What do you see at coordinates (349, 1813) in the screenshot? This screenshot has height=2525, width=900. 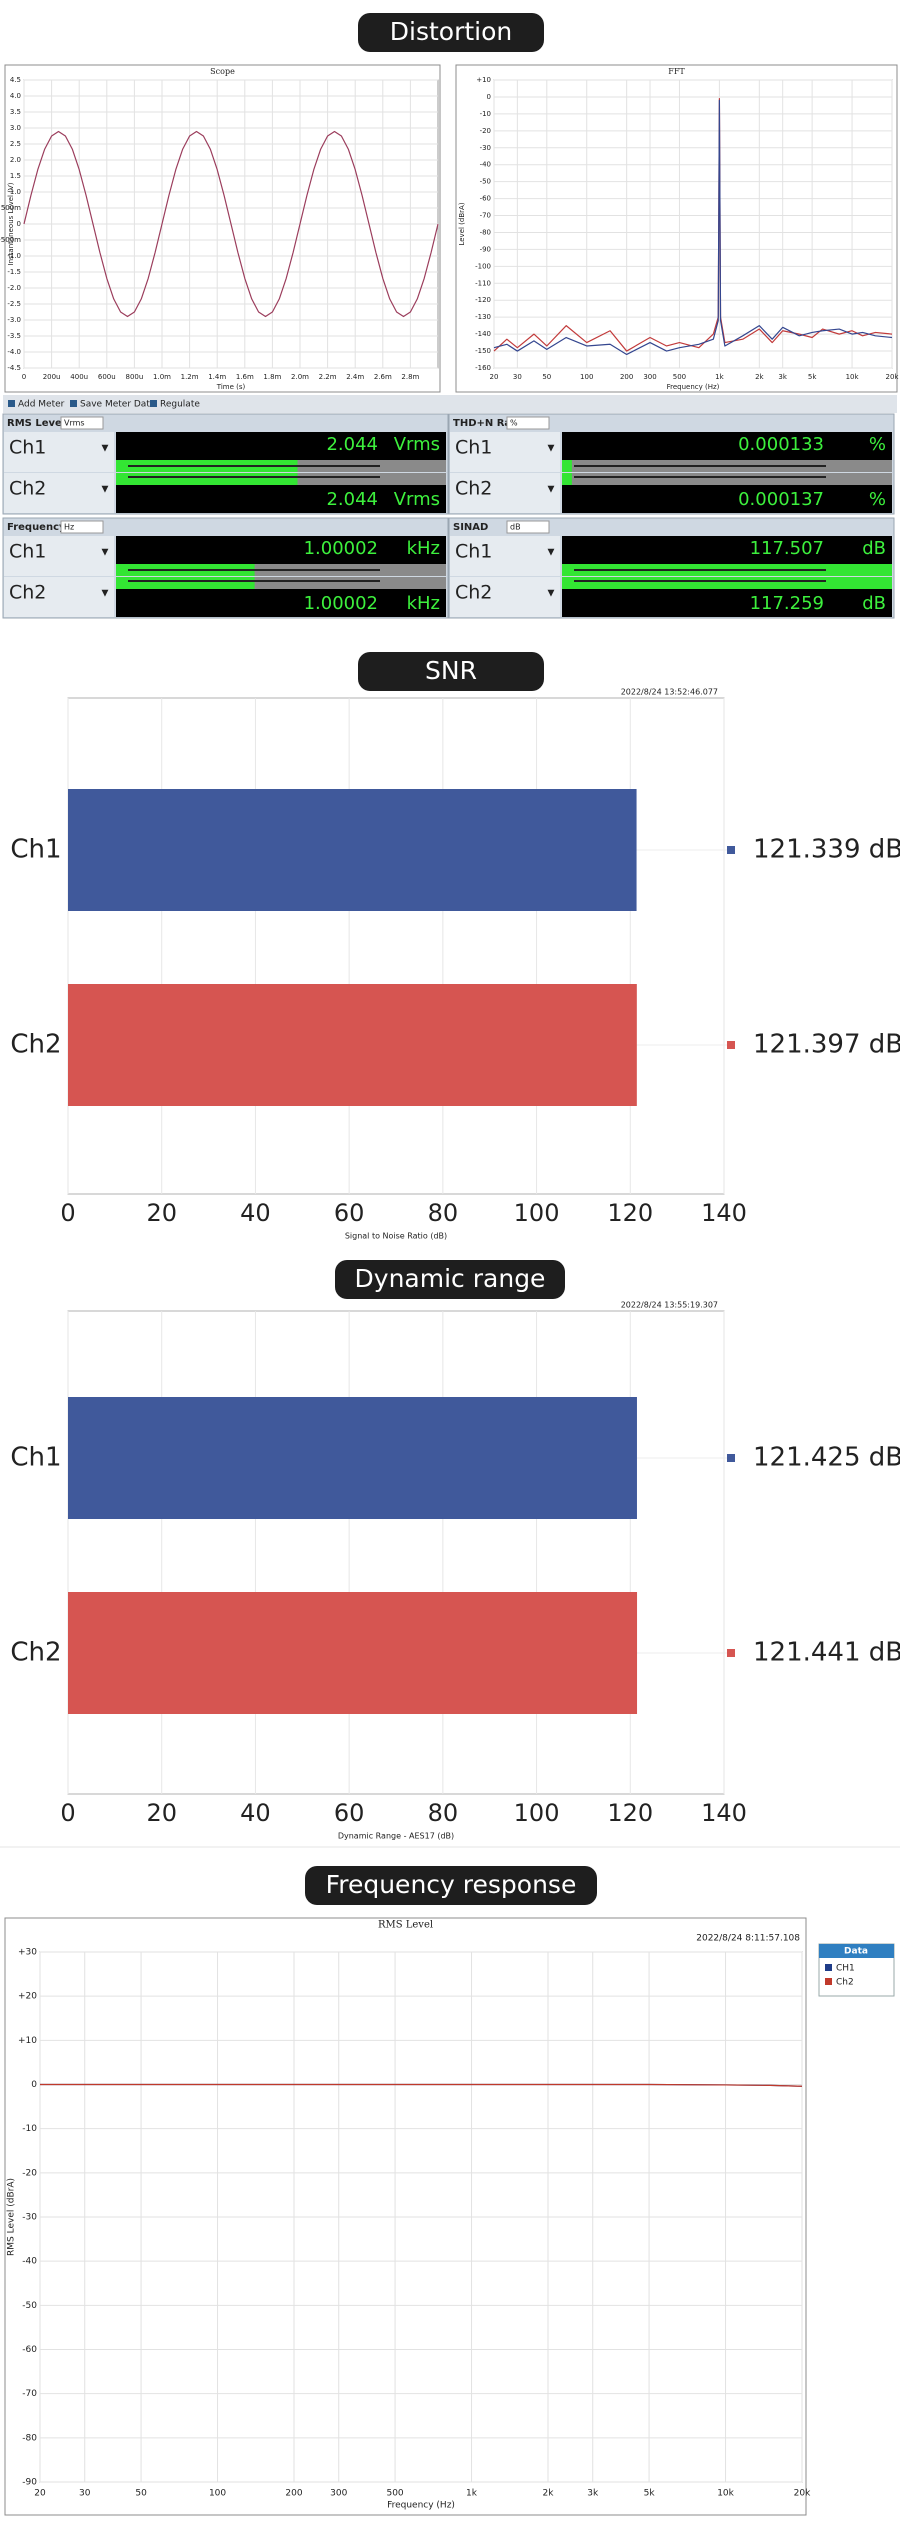 I see `x-tick-label: 60` at bounding box center [349, 1813].